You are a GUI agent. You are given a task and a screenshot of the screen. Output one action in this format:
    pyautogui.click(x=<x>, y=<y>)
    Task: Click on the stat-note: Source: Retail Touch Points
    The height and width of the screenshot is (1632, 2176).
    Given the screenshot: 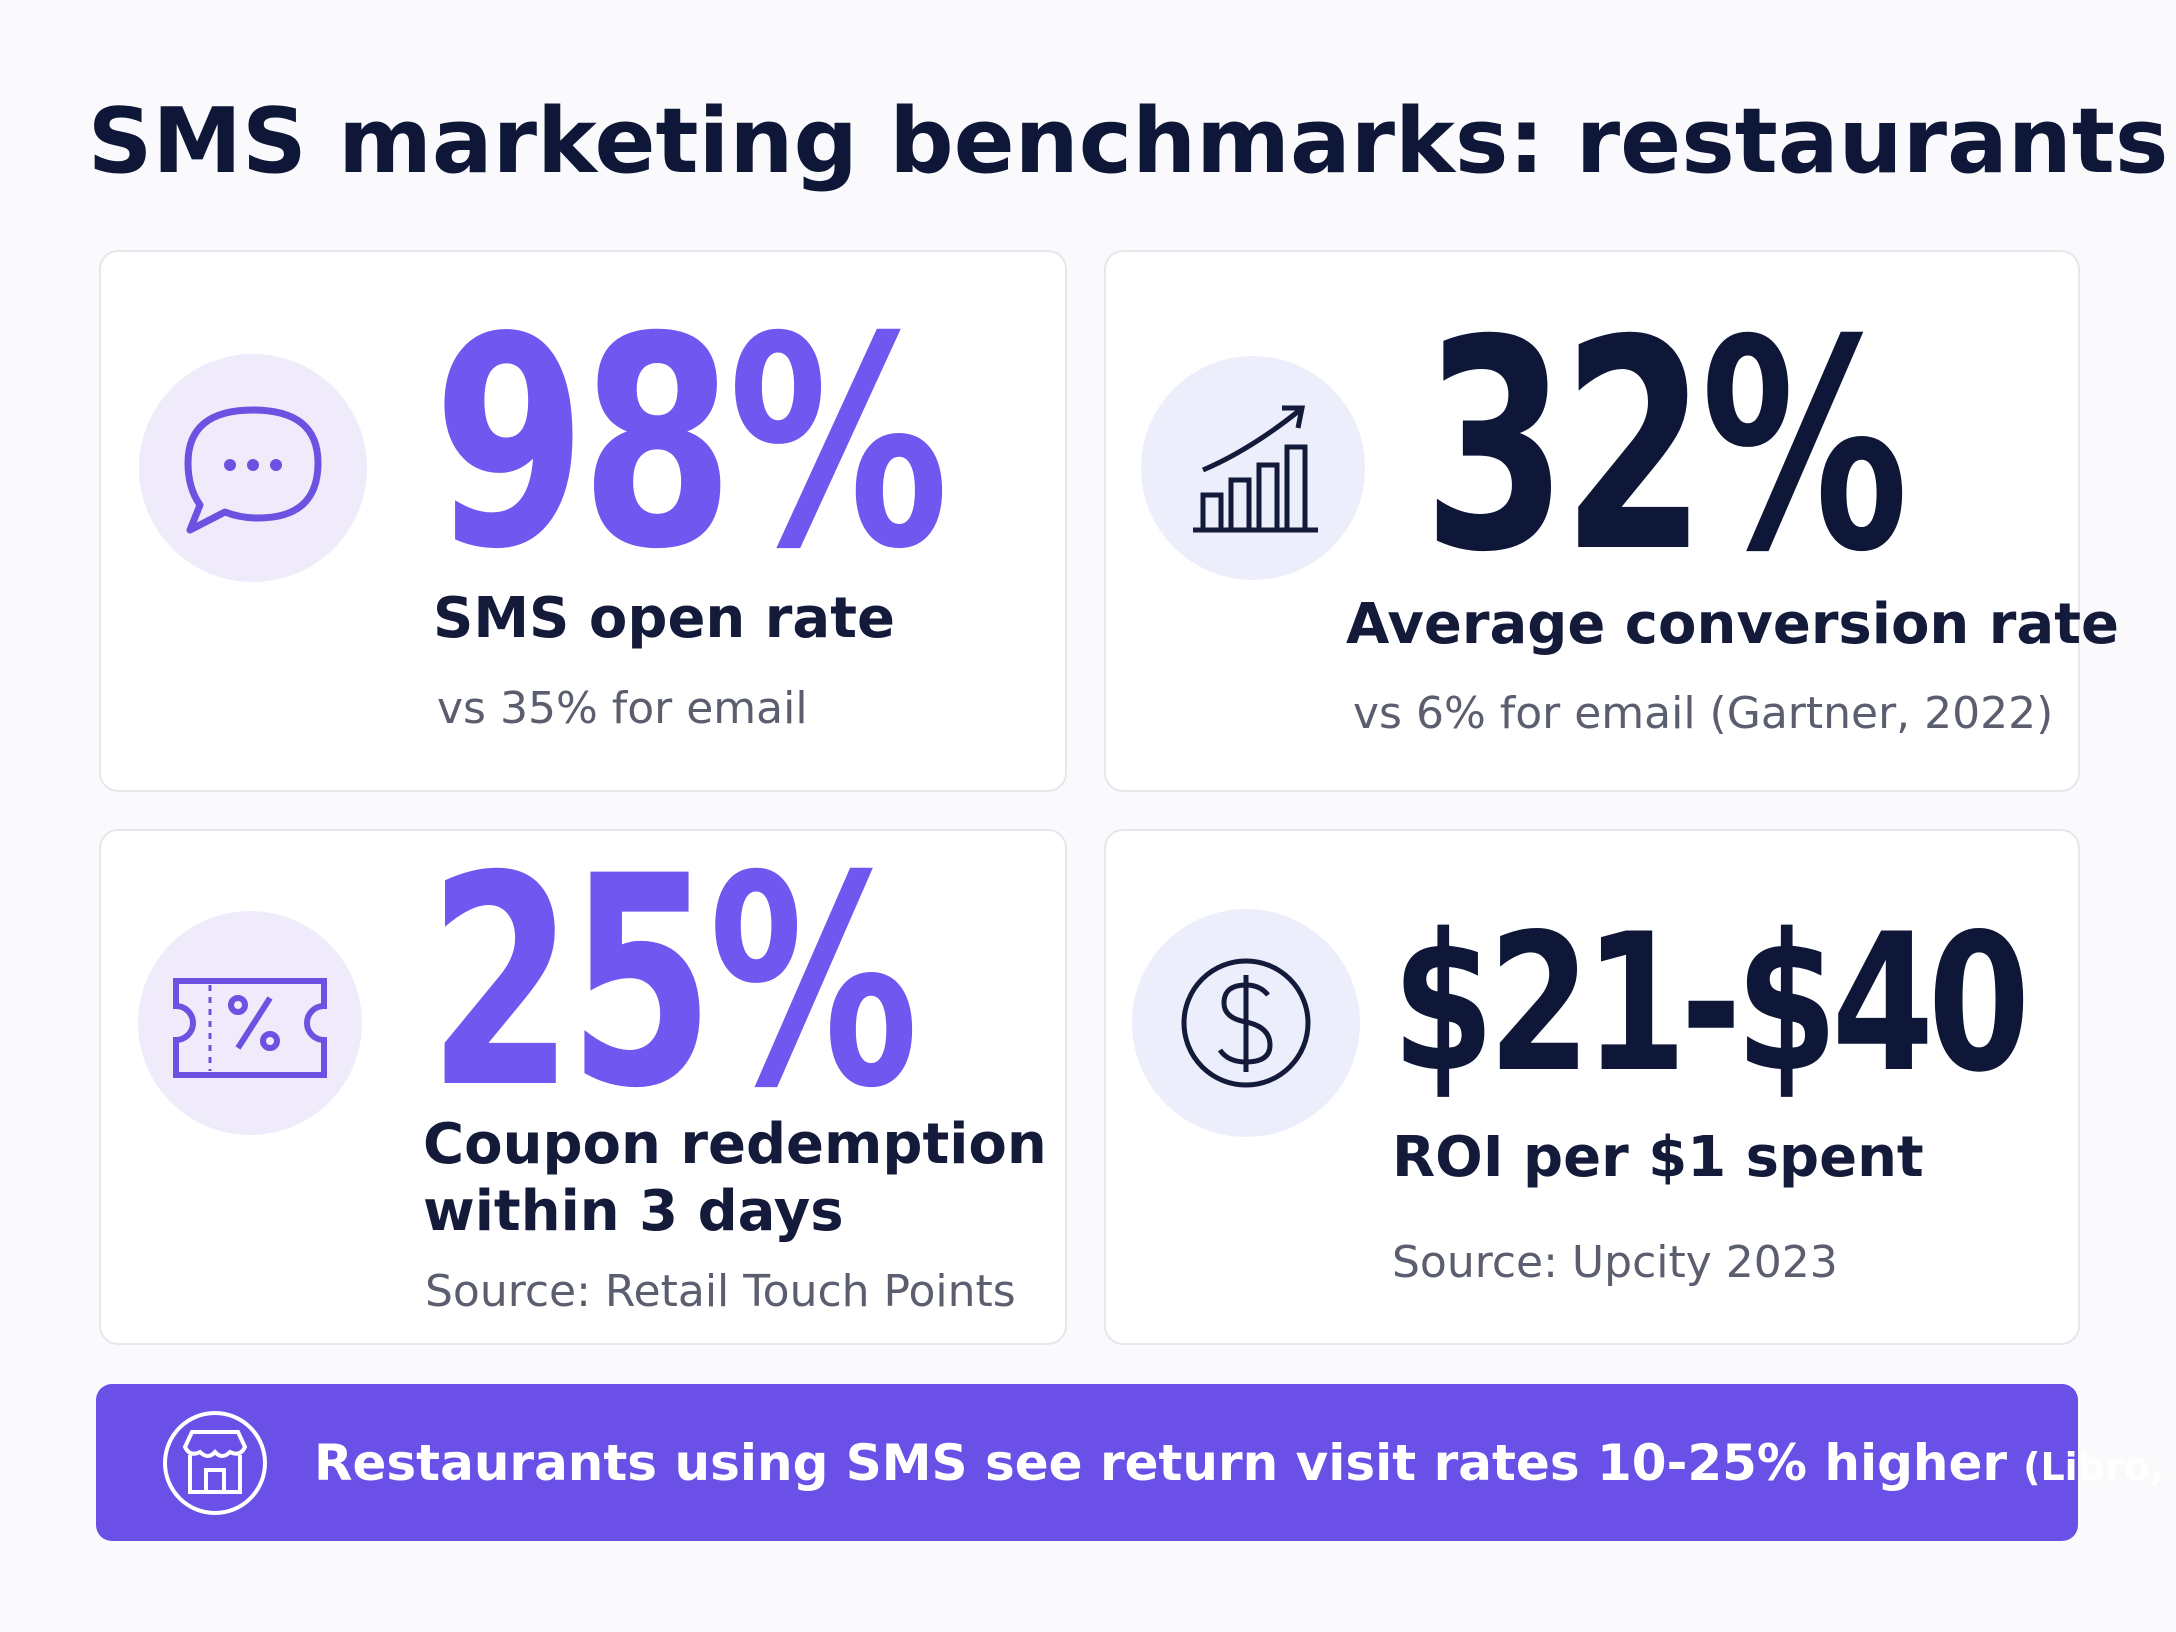 What is the action you would take?
    pyautogui.click(x=720, y=1291)
    